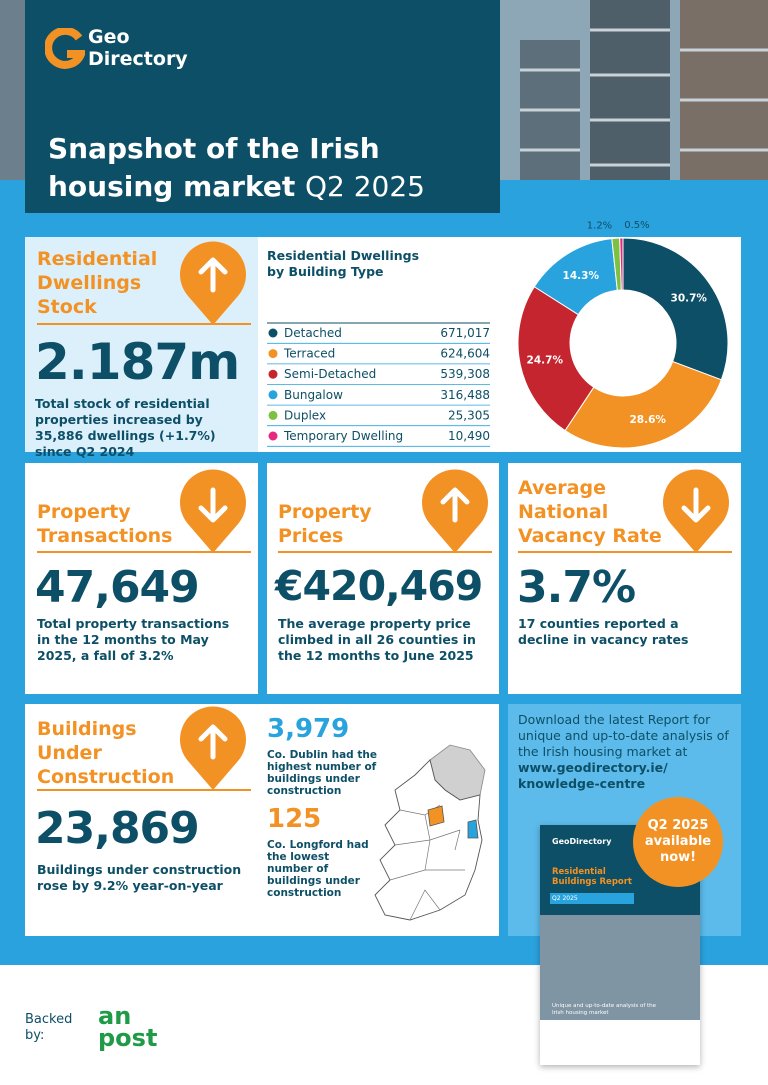 The image size is (768, 1085). I want to click on legend-label: Terraced, so click(309, 354).